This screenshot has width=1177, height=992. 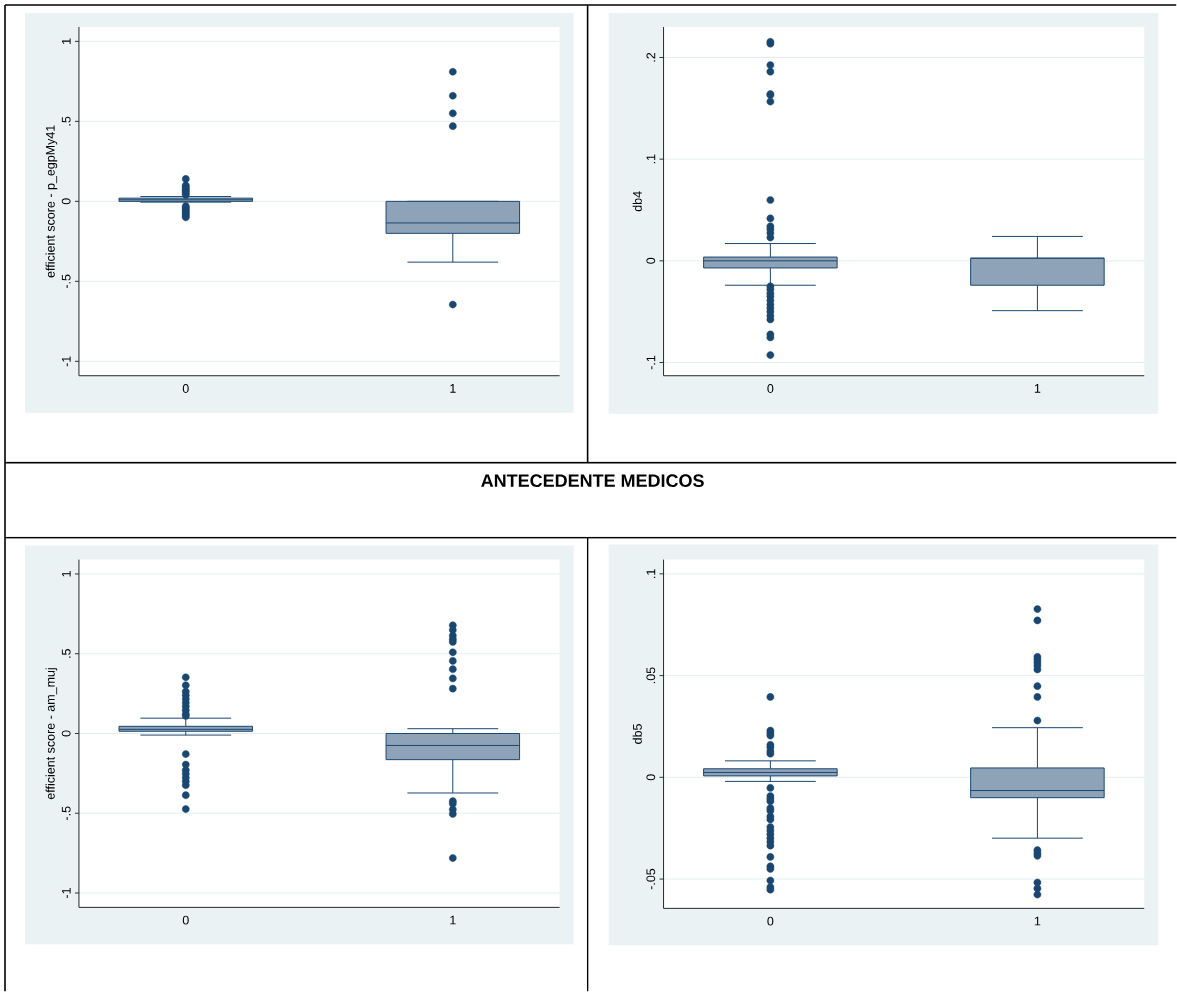 I want to click on chart-title: ANTECEDENTE MEDICOS, so click(x=592, y=480).